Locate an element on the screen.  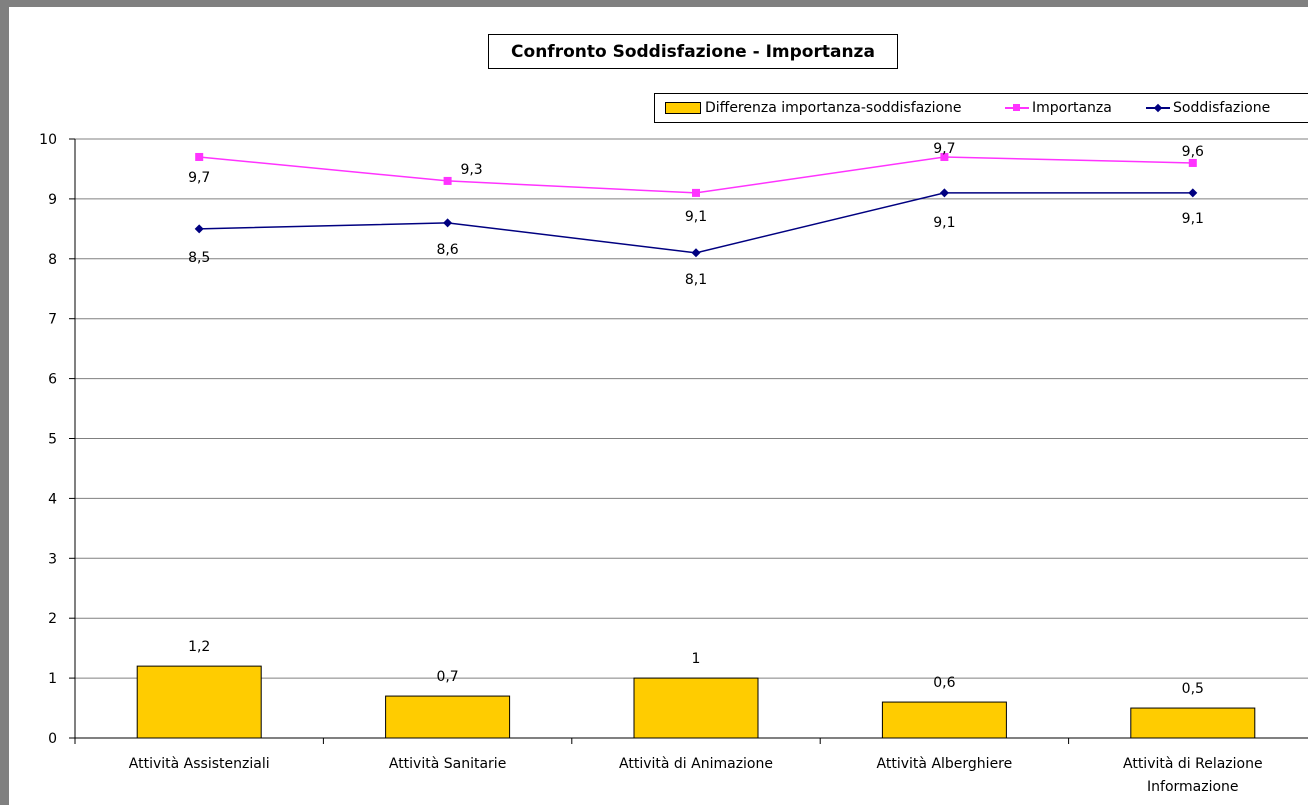
legend-item-importanza: Importanza is located at coordinates (1058, 108).